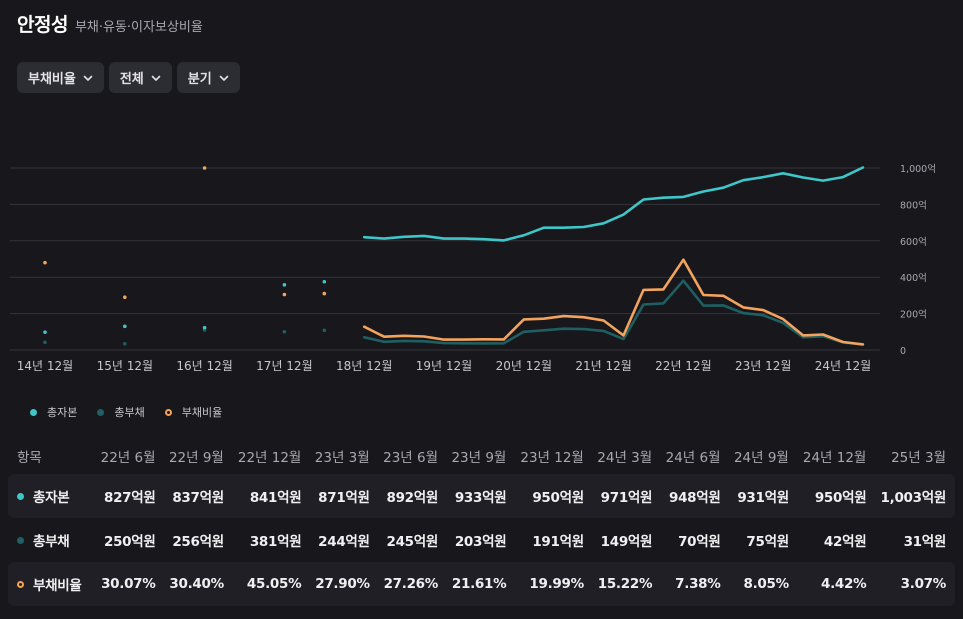 The width and height of the screenshot is (963, 619). I want to click on table-header-cell: 항목, so click(29, 457).